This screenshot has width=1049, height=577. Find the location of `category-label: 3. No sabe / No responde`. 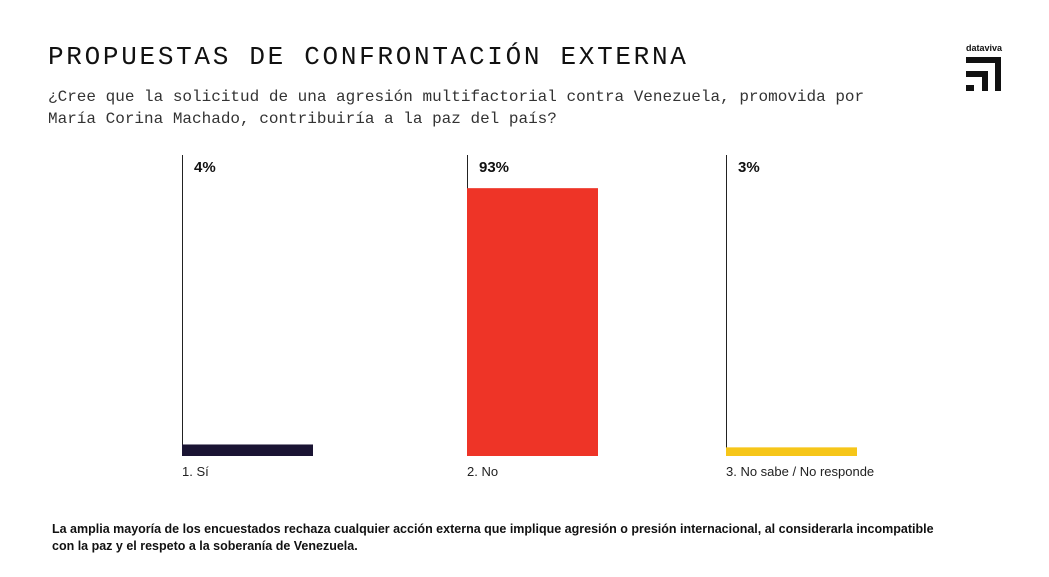

category-label: 3. No sabe / No responde is located at coordinates (800, 471).